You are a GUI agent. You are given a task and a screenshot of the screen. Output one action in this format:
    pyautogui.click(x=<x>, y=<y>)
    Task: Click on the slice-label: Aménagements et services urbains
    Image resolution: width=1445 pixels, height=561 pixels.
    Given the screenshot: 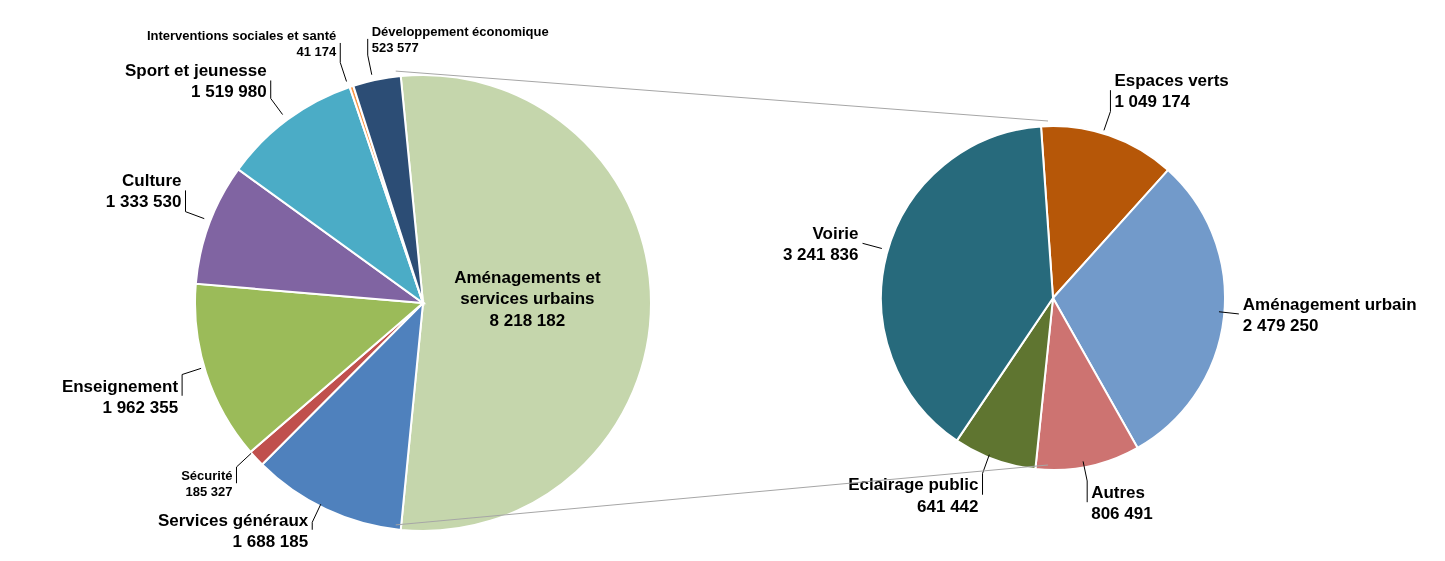 What is the action you would take?
    pyautogui.click(x=527, y=288)
    